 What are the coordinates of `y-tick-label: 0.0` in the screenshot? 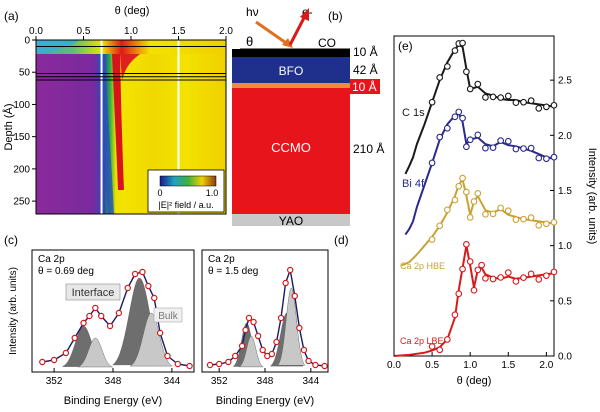 It's located at (565, 357).